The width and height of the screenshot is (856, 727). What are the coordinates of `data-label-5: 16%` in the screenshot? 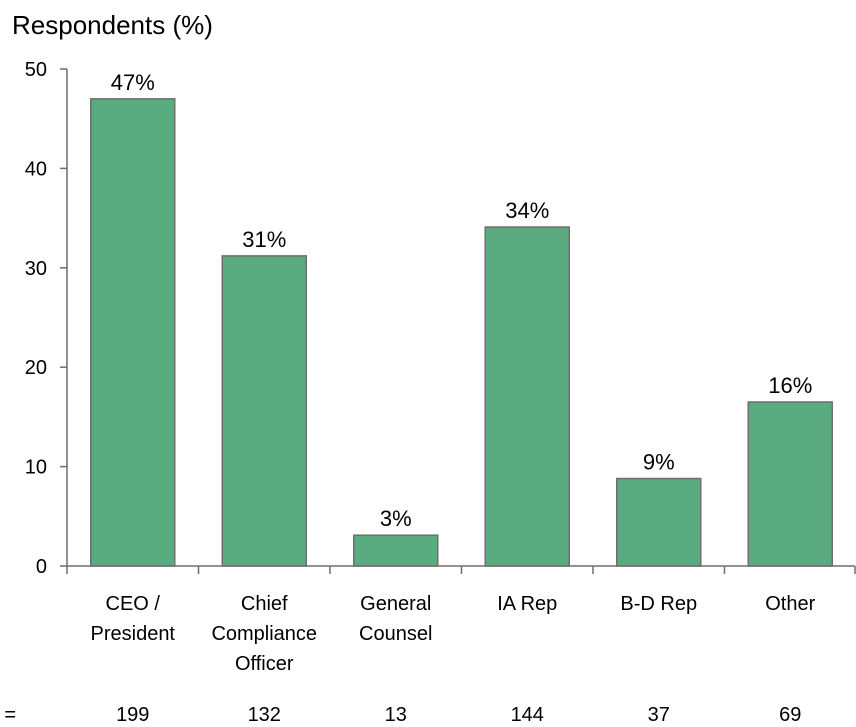 It's located at (790, 385).